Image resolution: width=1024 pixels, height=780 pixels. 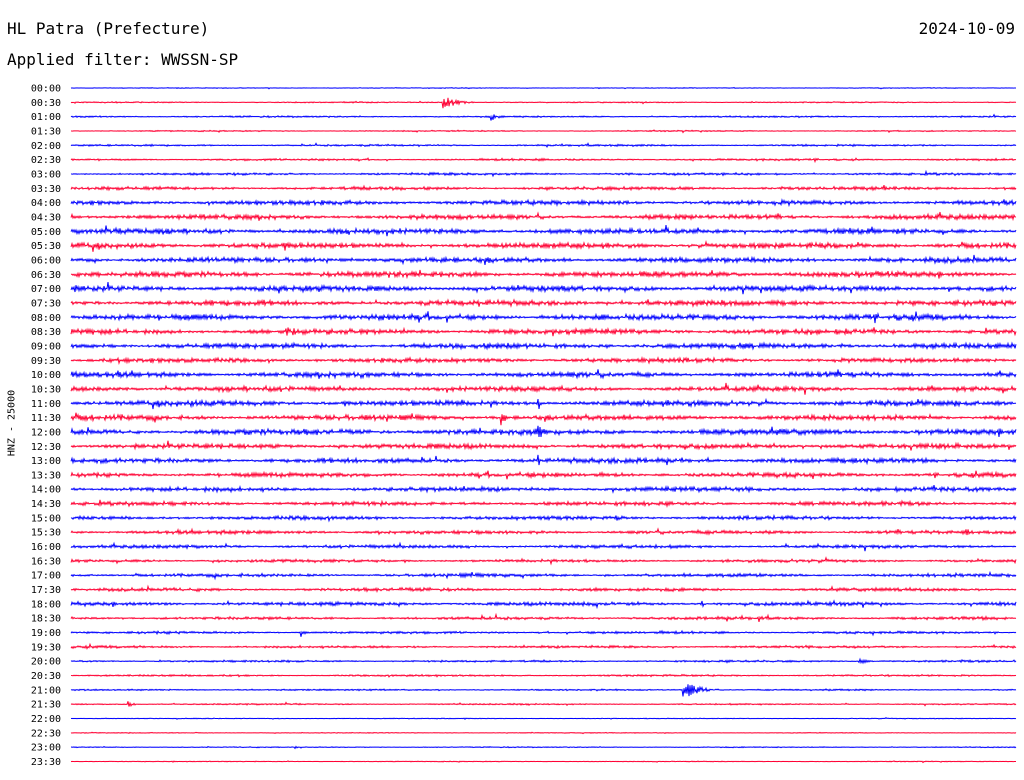 What do you see at coordinates (46, 705) in the screenshot?
I see `time-tick-label: 21:30` at bounding box center [46, 705].